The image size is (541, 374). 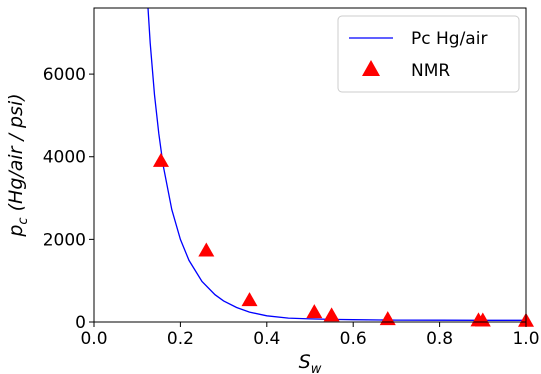 I want to click on y-tick-label: 4000, so click(x=64, y=158).